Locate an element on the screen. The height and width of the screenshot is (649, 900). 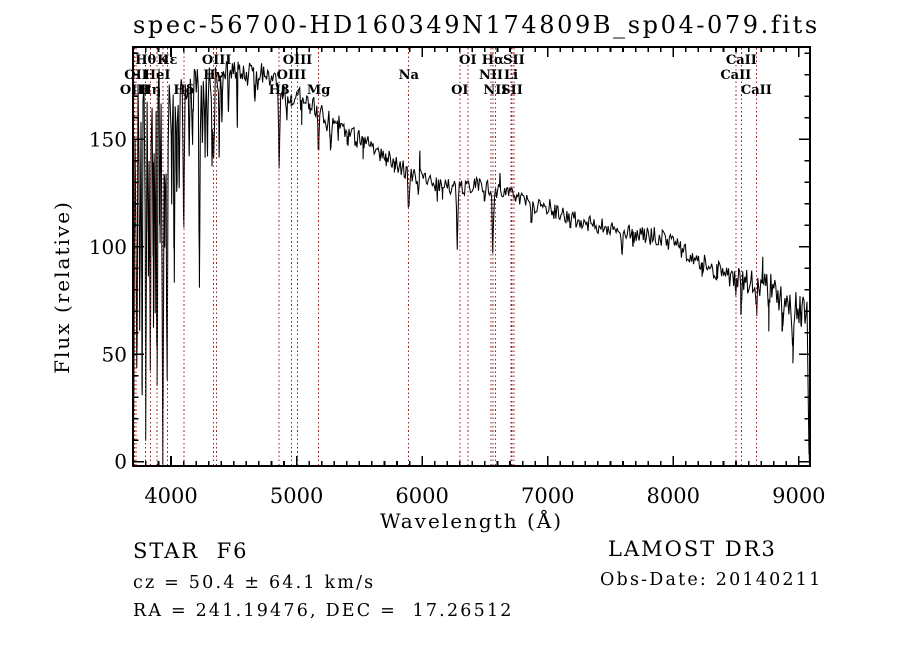
marker-label: Hβ is located at coordinates (279, 90).